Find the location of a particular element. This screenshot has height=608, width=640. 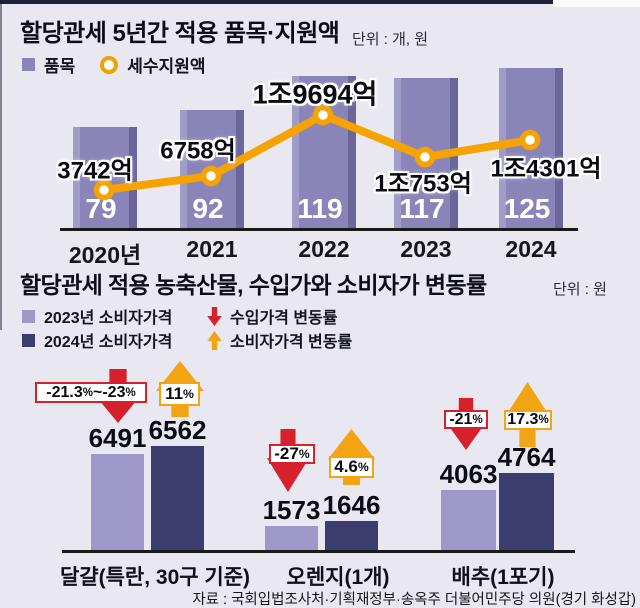

price-value-label: 1646 is located at coordinates (351, 505).